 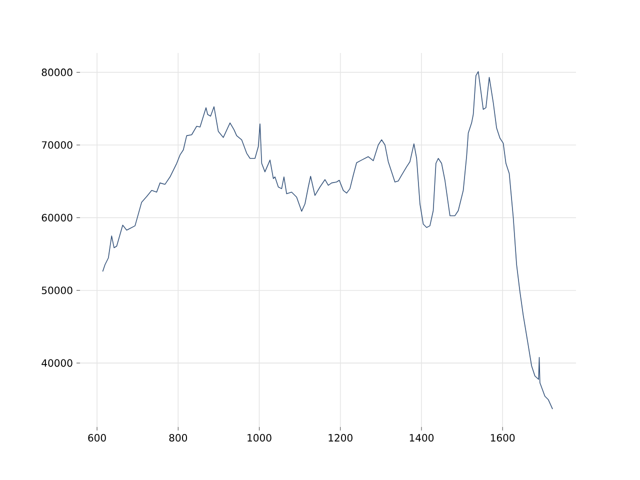 What do you see at coordinates (260, 438) in the screenshot?
I see `x-tick-label: 1000` at bounding box center [260, 438].